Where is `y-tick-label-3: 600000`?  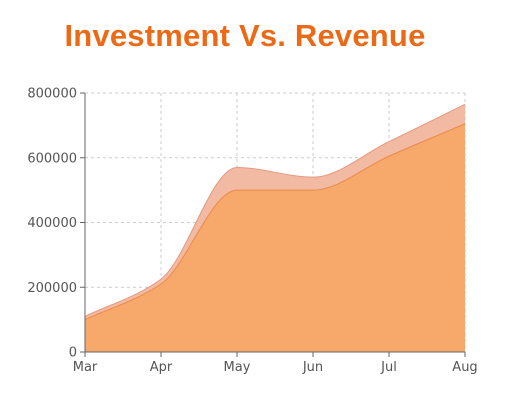 y-tick-label-3: 600000 is located at coordinates (52, 158).